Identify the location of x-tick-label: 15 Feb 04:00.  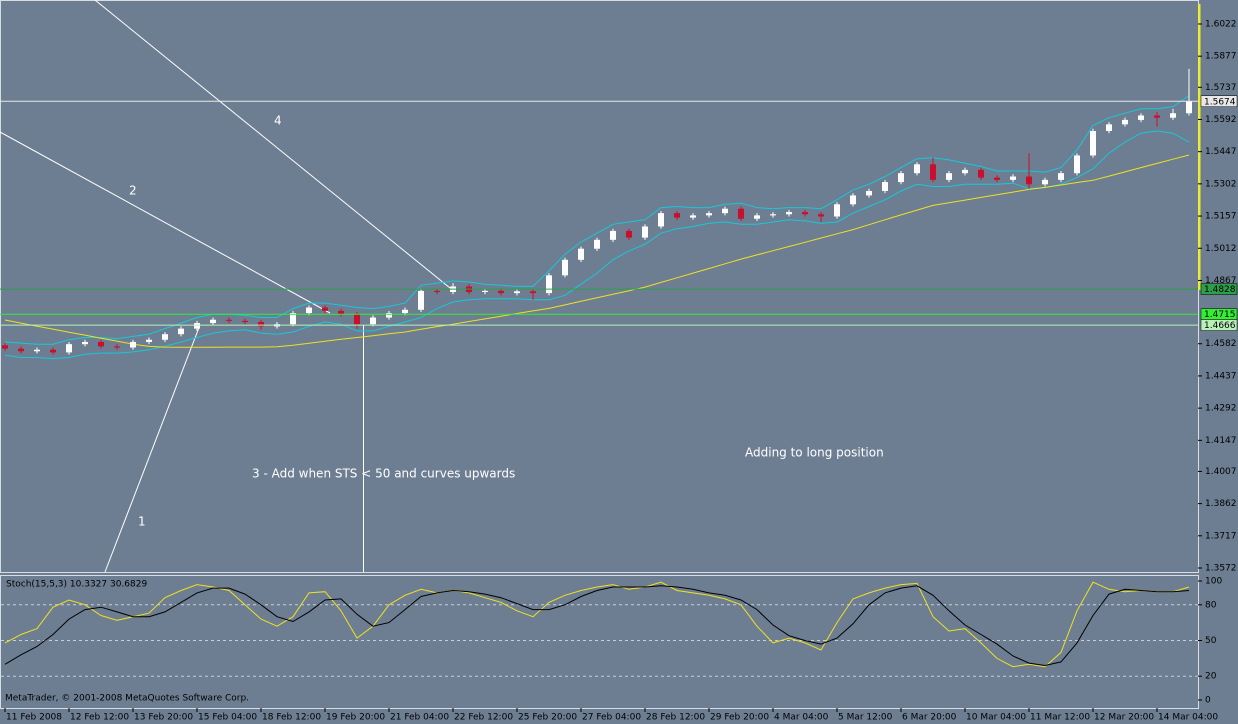
(227, 718).